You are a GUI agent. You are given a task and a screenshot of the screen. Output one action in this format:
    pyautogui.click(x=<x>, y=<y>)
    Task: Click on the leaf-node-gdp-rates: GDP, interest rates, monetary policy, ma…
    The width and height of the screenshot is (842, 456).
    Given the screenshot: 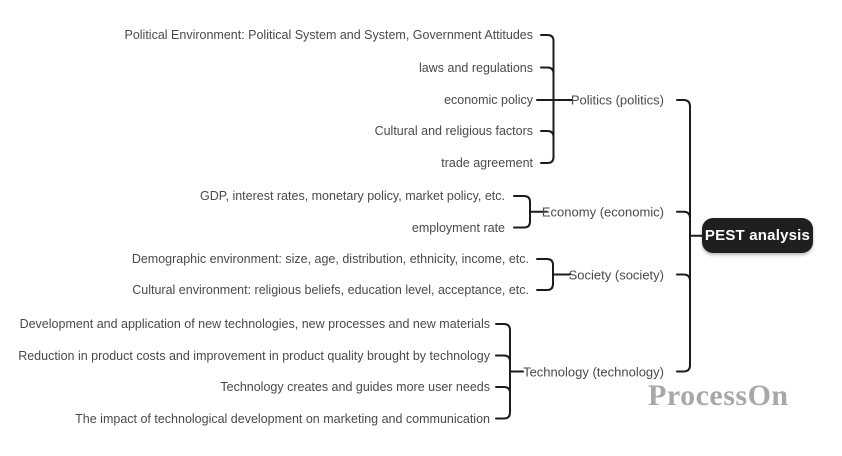 What is the action you would take?
    pyautogui.click(x=352, y=196)
    